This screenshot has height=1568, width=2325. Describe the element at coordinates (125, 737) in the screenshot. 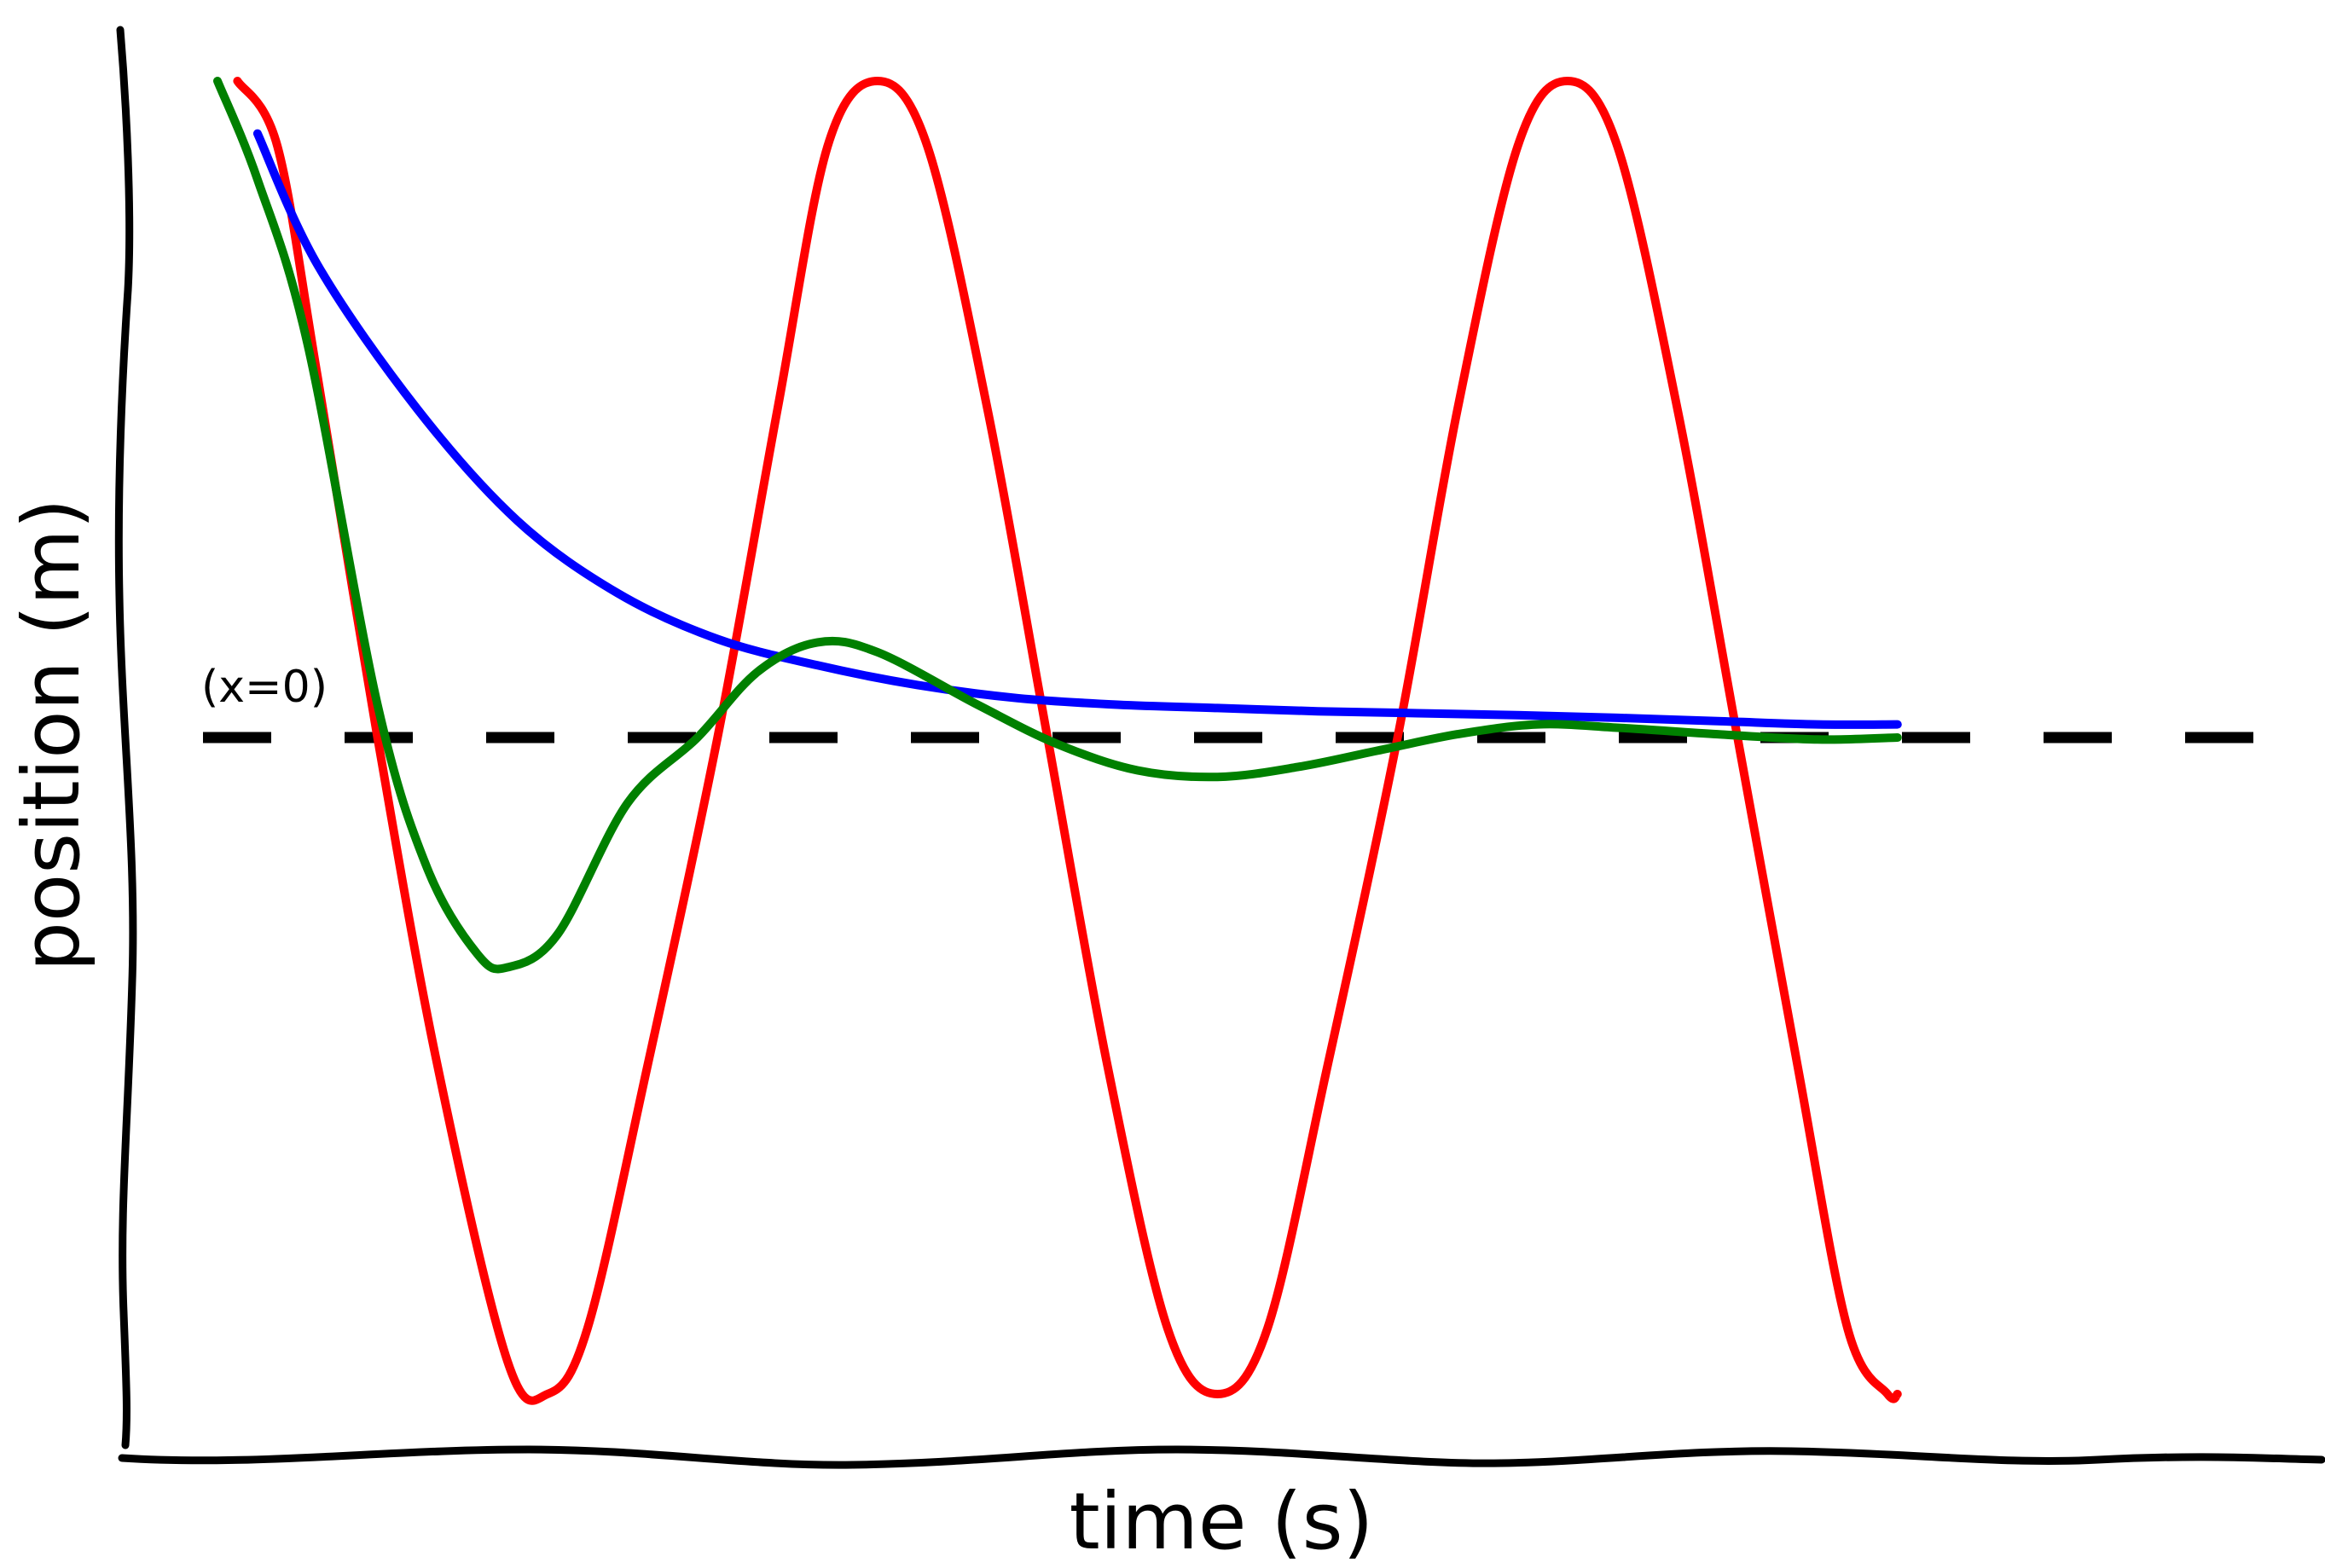

I see `y-axis-line` at that location.